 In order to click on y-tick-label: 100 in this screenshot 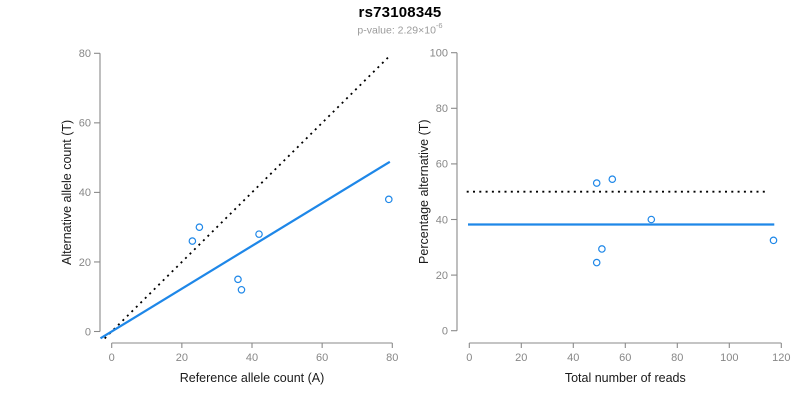, I will do `click(439, 54)`.